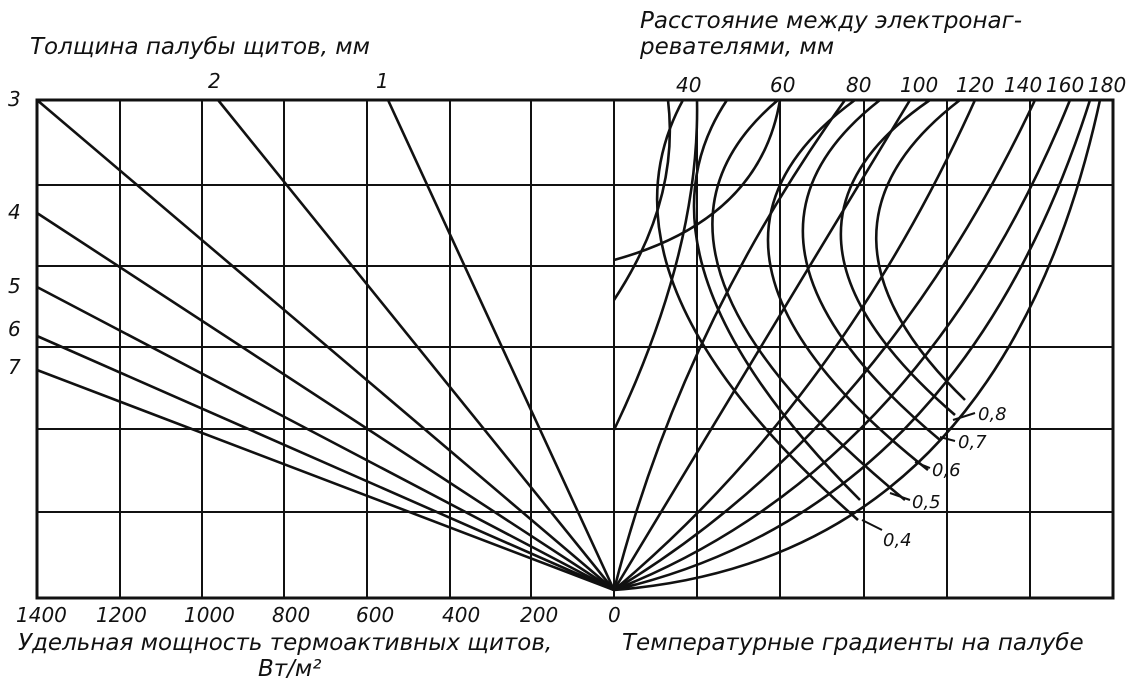 The image size is (1133, 686). I want to click on x-tick-400: 400, so click(461, 615).